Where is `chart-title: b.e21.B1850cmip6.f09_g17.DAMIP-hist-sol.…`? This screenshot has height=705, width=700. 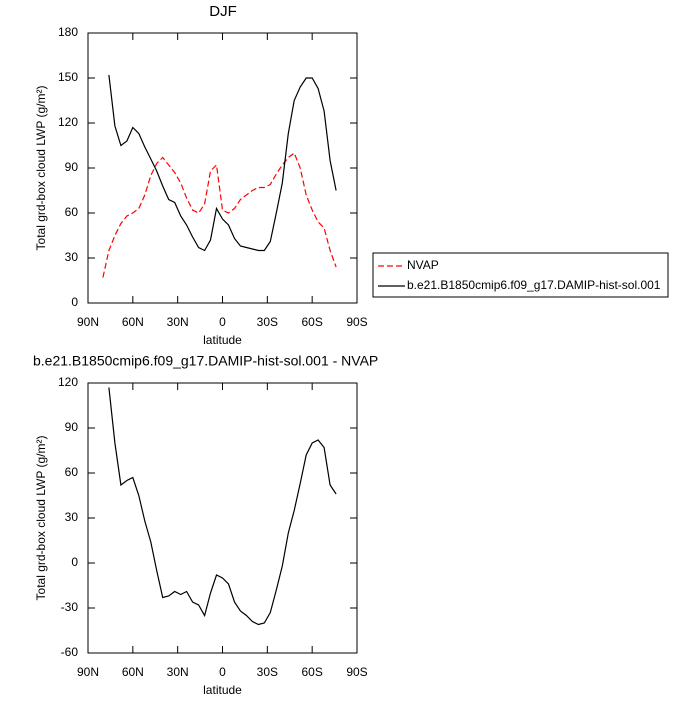
chart-title: b.e21.B1850cmip6.f09_g17.DAMIP-hist-sol.… is located at coordinates (205, 361).